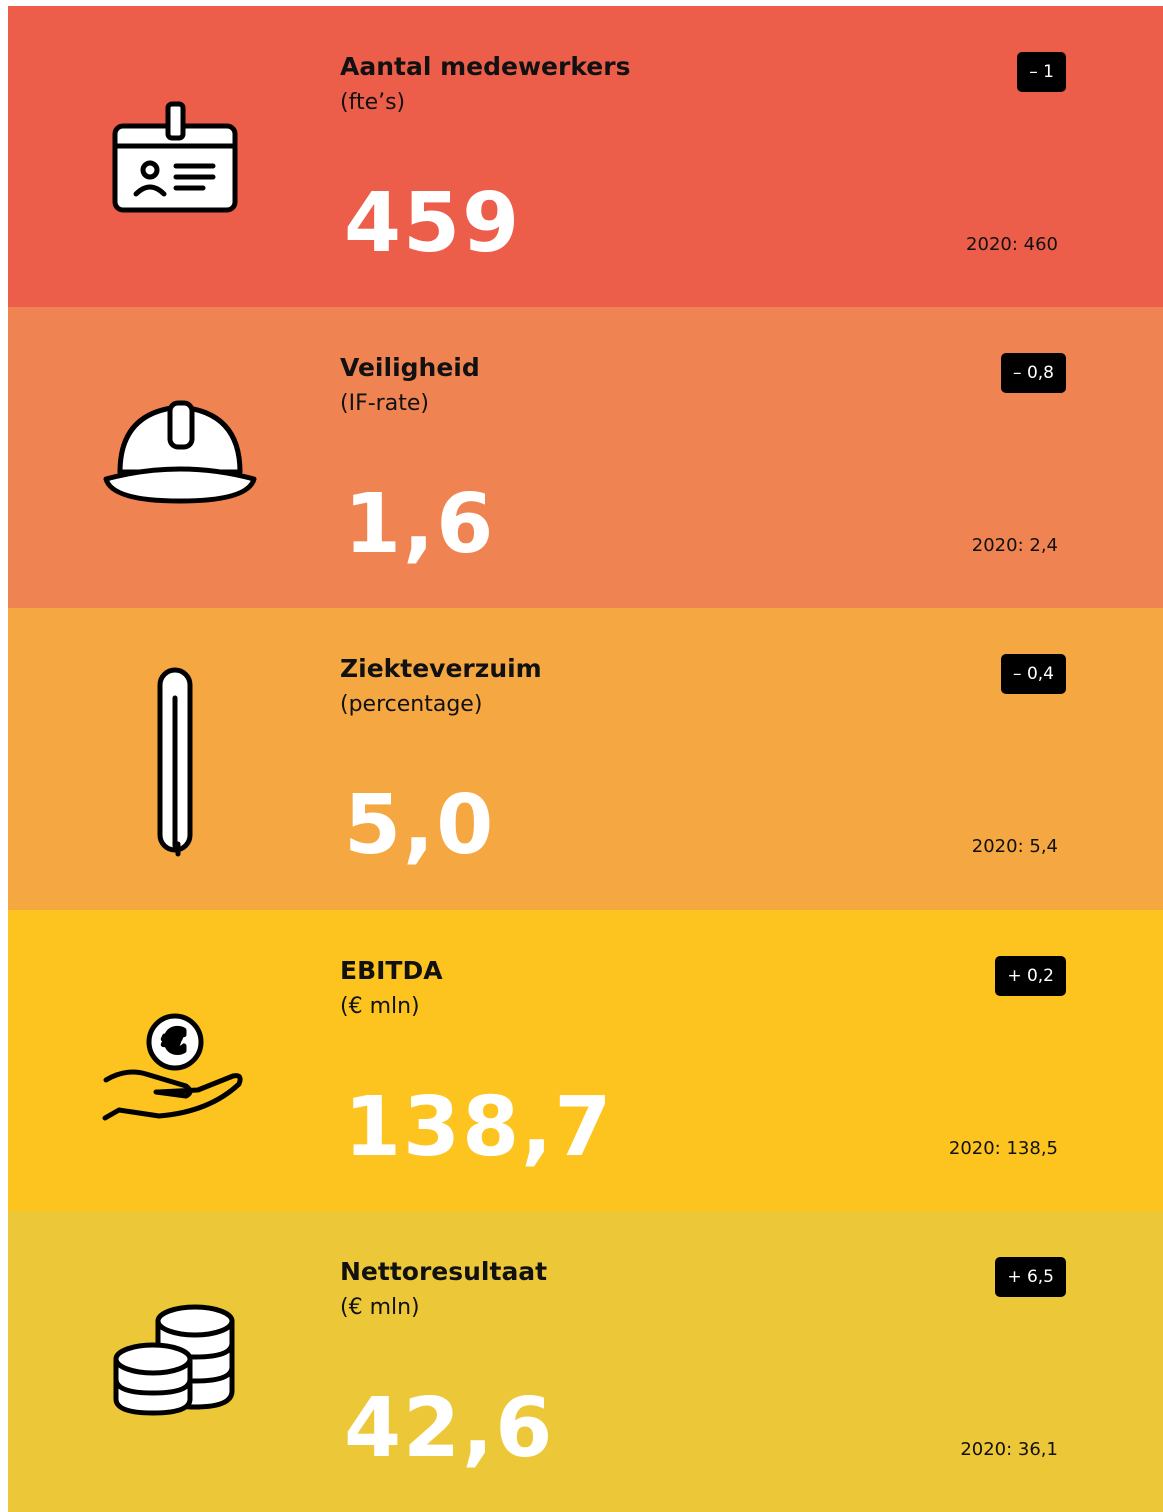  What do you see at coordinates (433, 223) in the screenshot?
I see `kpi-value: 459` at bounding box center [433, 223].